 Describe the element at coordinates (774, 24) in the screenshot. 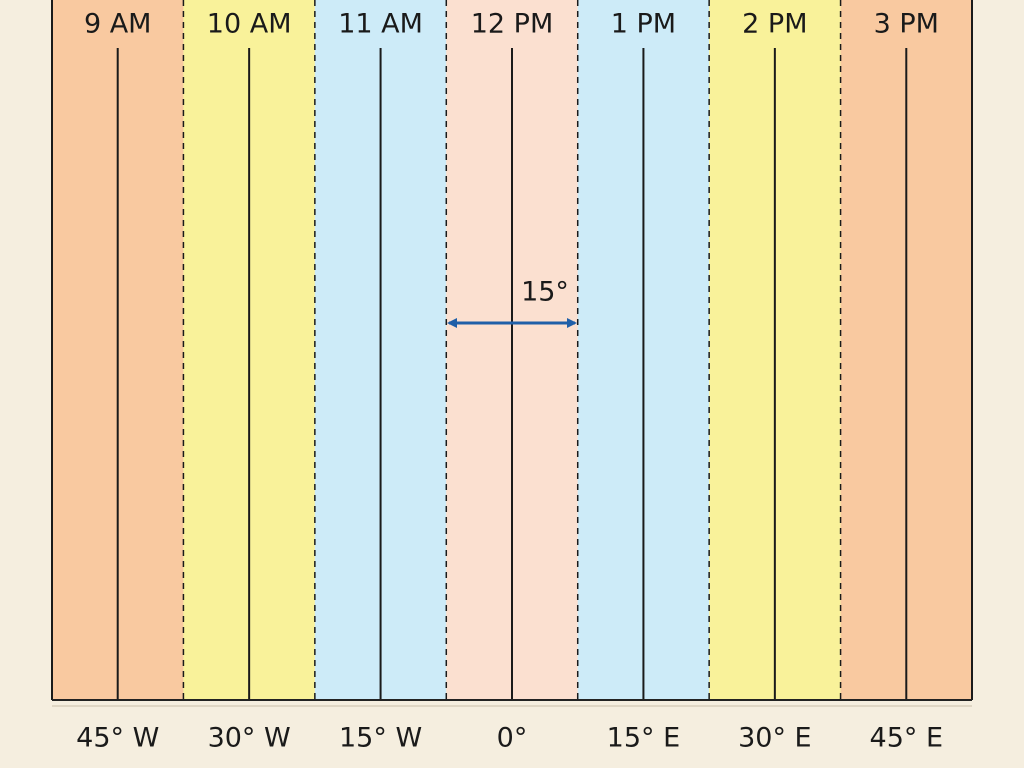

I see `time-label: 2 PM` at that location.